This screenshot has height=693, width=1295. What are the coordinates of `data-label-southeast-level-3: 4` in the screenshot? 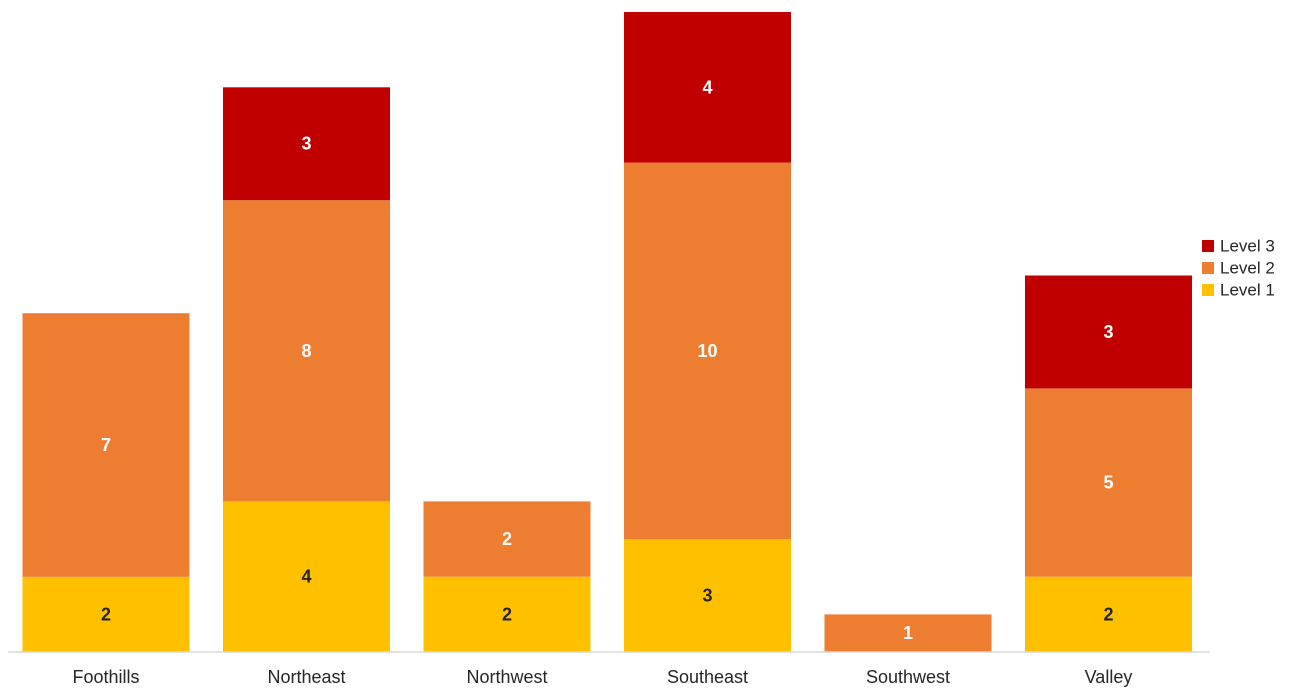 It's located at (707, 87).